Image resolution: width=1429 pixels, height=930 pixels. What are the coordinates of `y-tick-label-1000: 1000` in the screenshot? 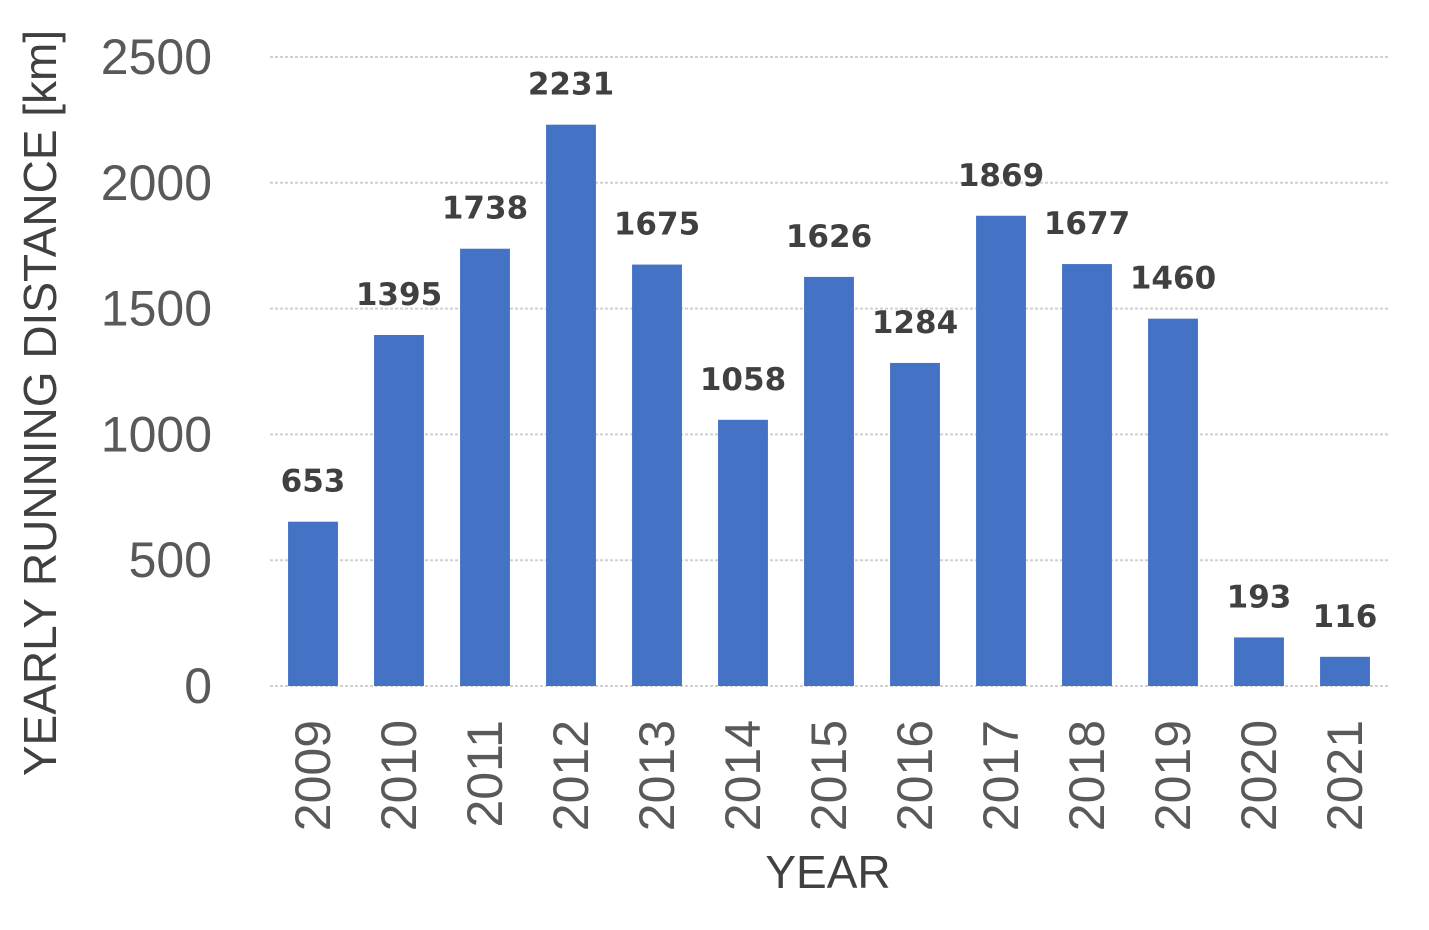 It's located at (156, 434).